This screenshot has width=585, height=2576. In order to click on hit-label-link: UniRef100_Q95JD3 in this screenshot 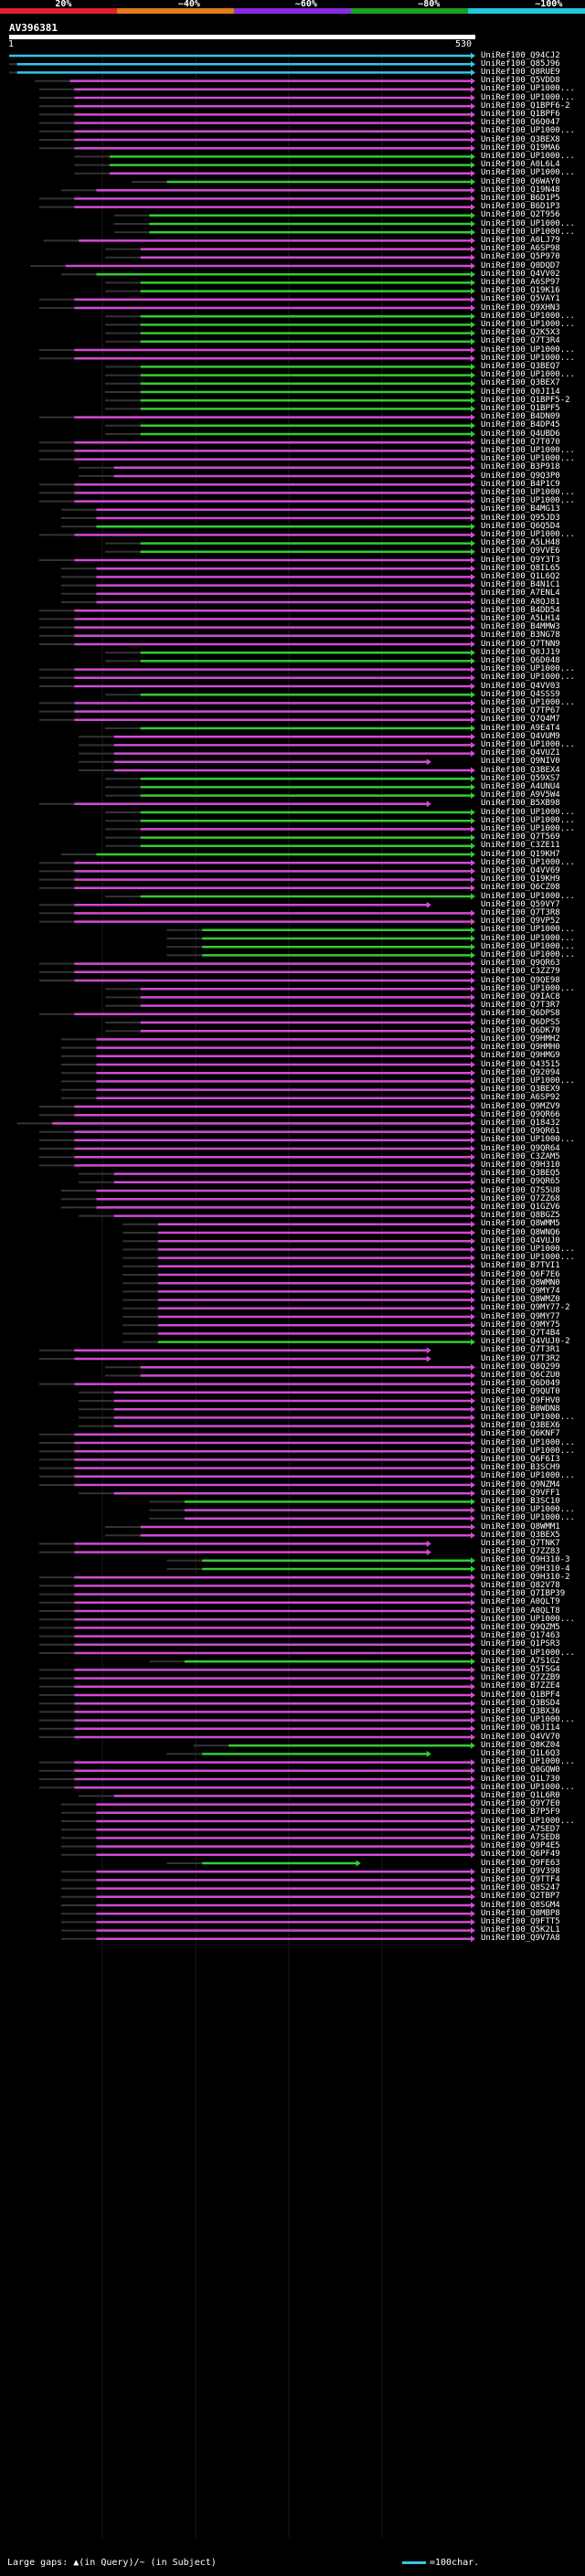, I will do `click(520, 518)`.